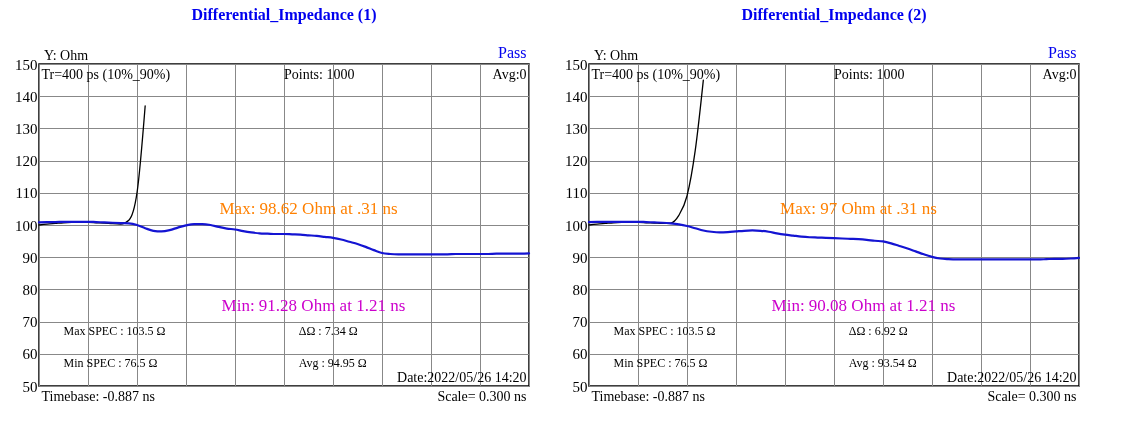 This screenshot has height=425, width=1126. Describe the element at coordinates (284, 14) in the screenshot. I see `chart-title: Differential_Impedance (1)` at that location.